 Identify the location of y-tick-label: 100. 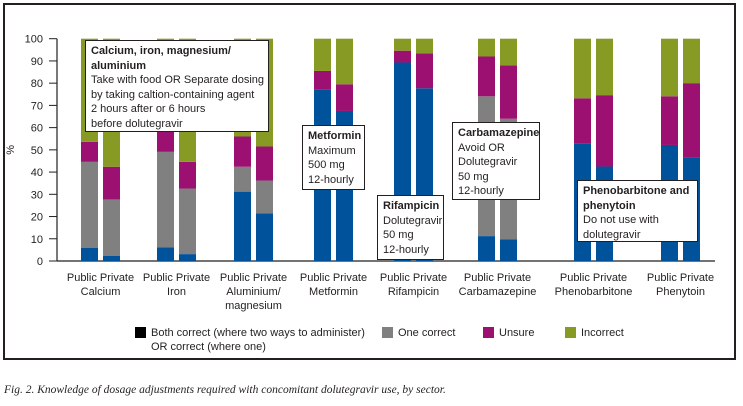
(34, 40).